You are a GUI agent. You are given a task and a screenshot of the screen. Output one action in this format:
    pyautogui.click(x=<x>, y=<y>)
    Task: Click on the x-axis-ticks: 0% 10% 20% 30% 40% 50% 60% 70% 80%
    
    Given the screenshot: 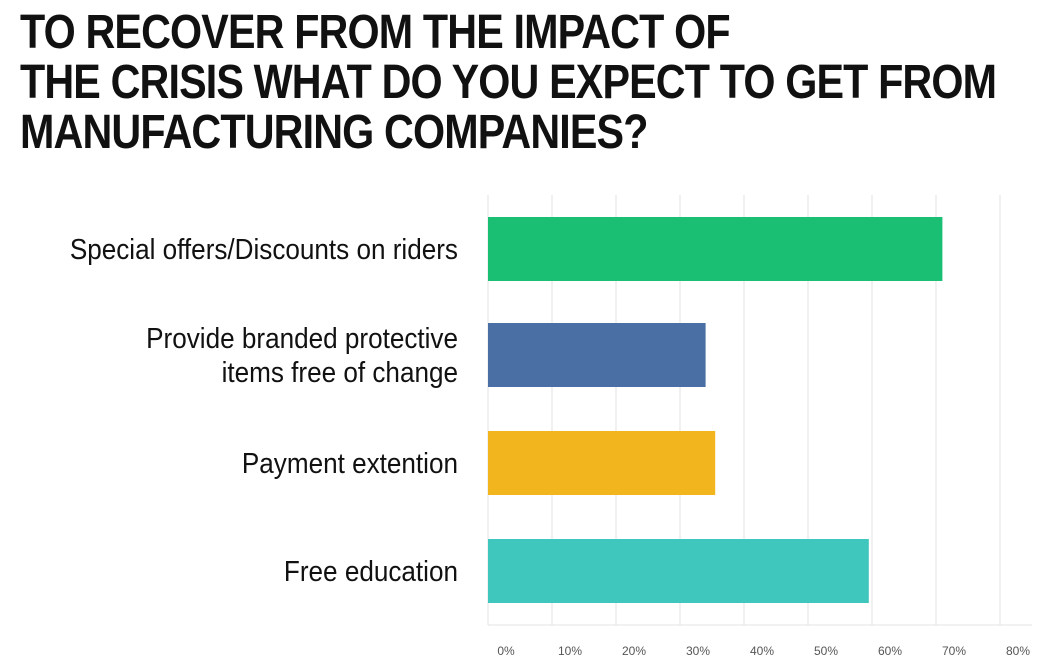 What is the action you would take?
    pyautogui.click(x=763, y=651)
    